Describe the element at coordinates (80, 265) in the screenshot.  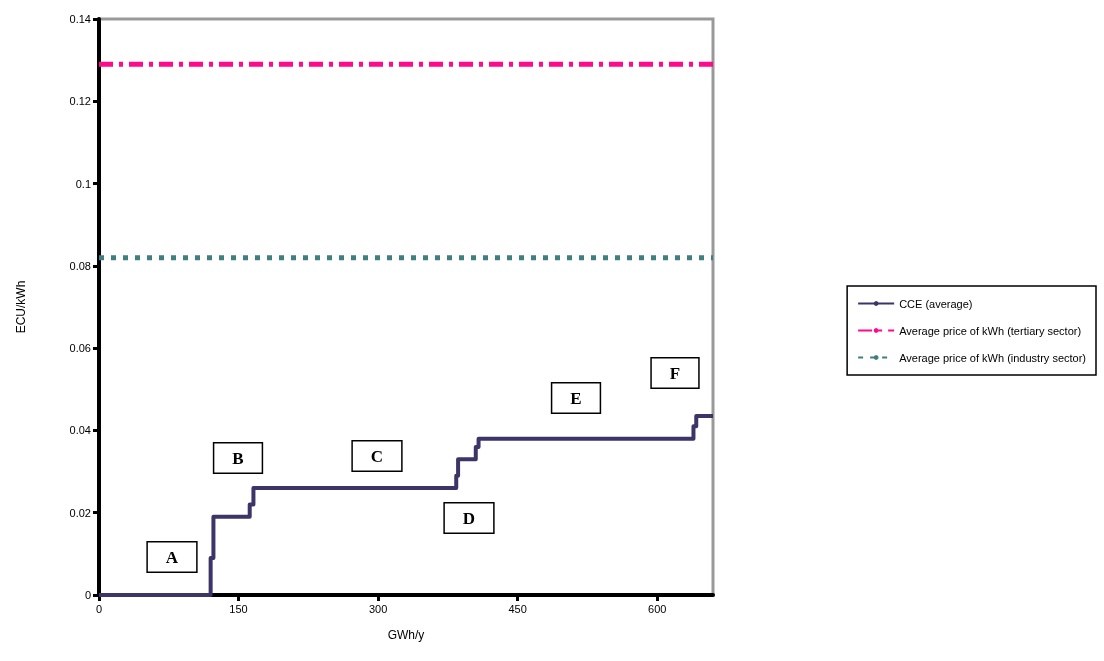
I see `y-tick-label: 0.08` at that location.